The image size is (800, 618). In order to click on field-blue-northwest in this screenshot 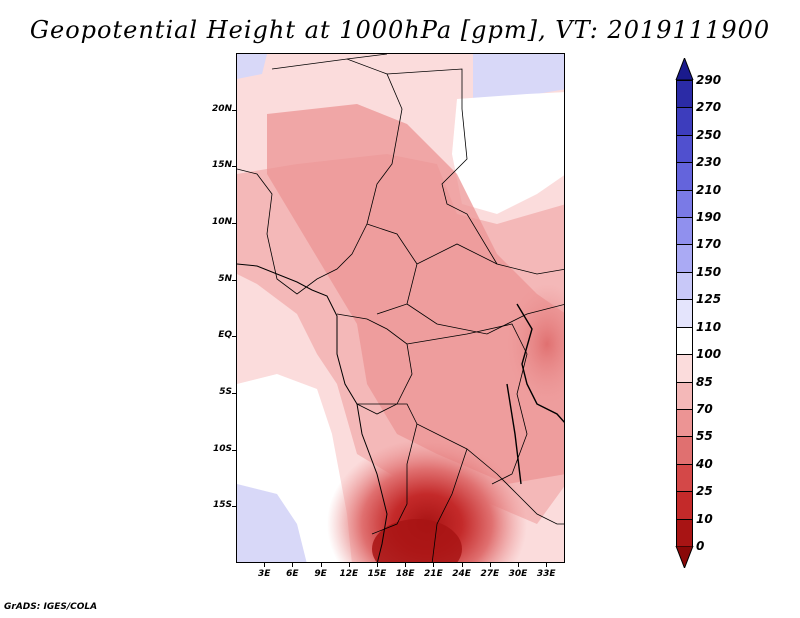, I will do `click(252, 66)`.